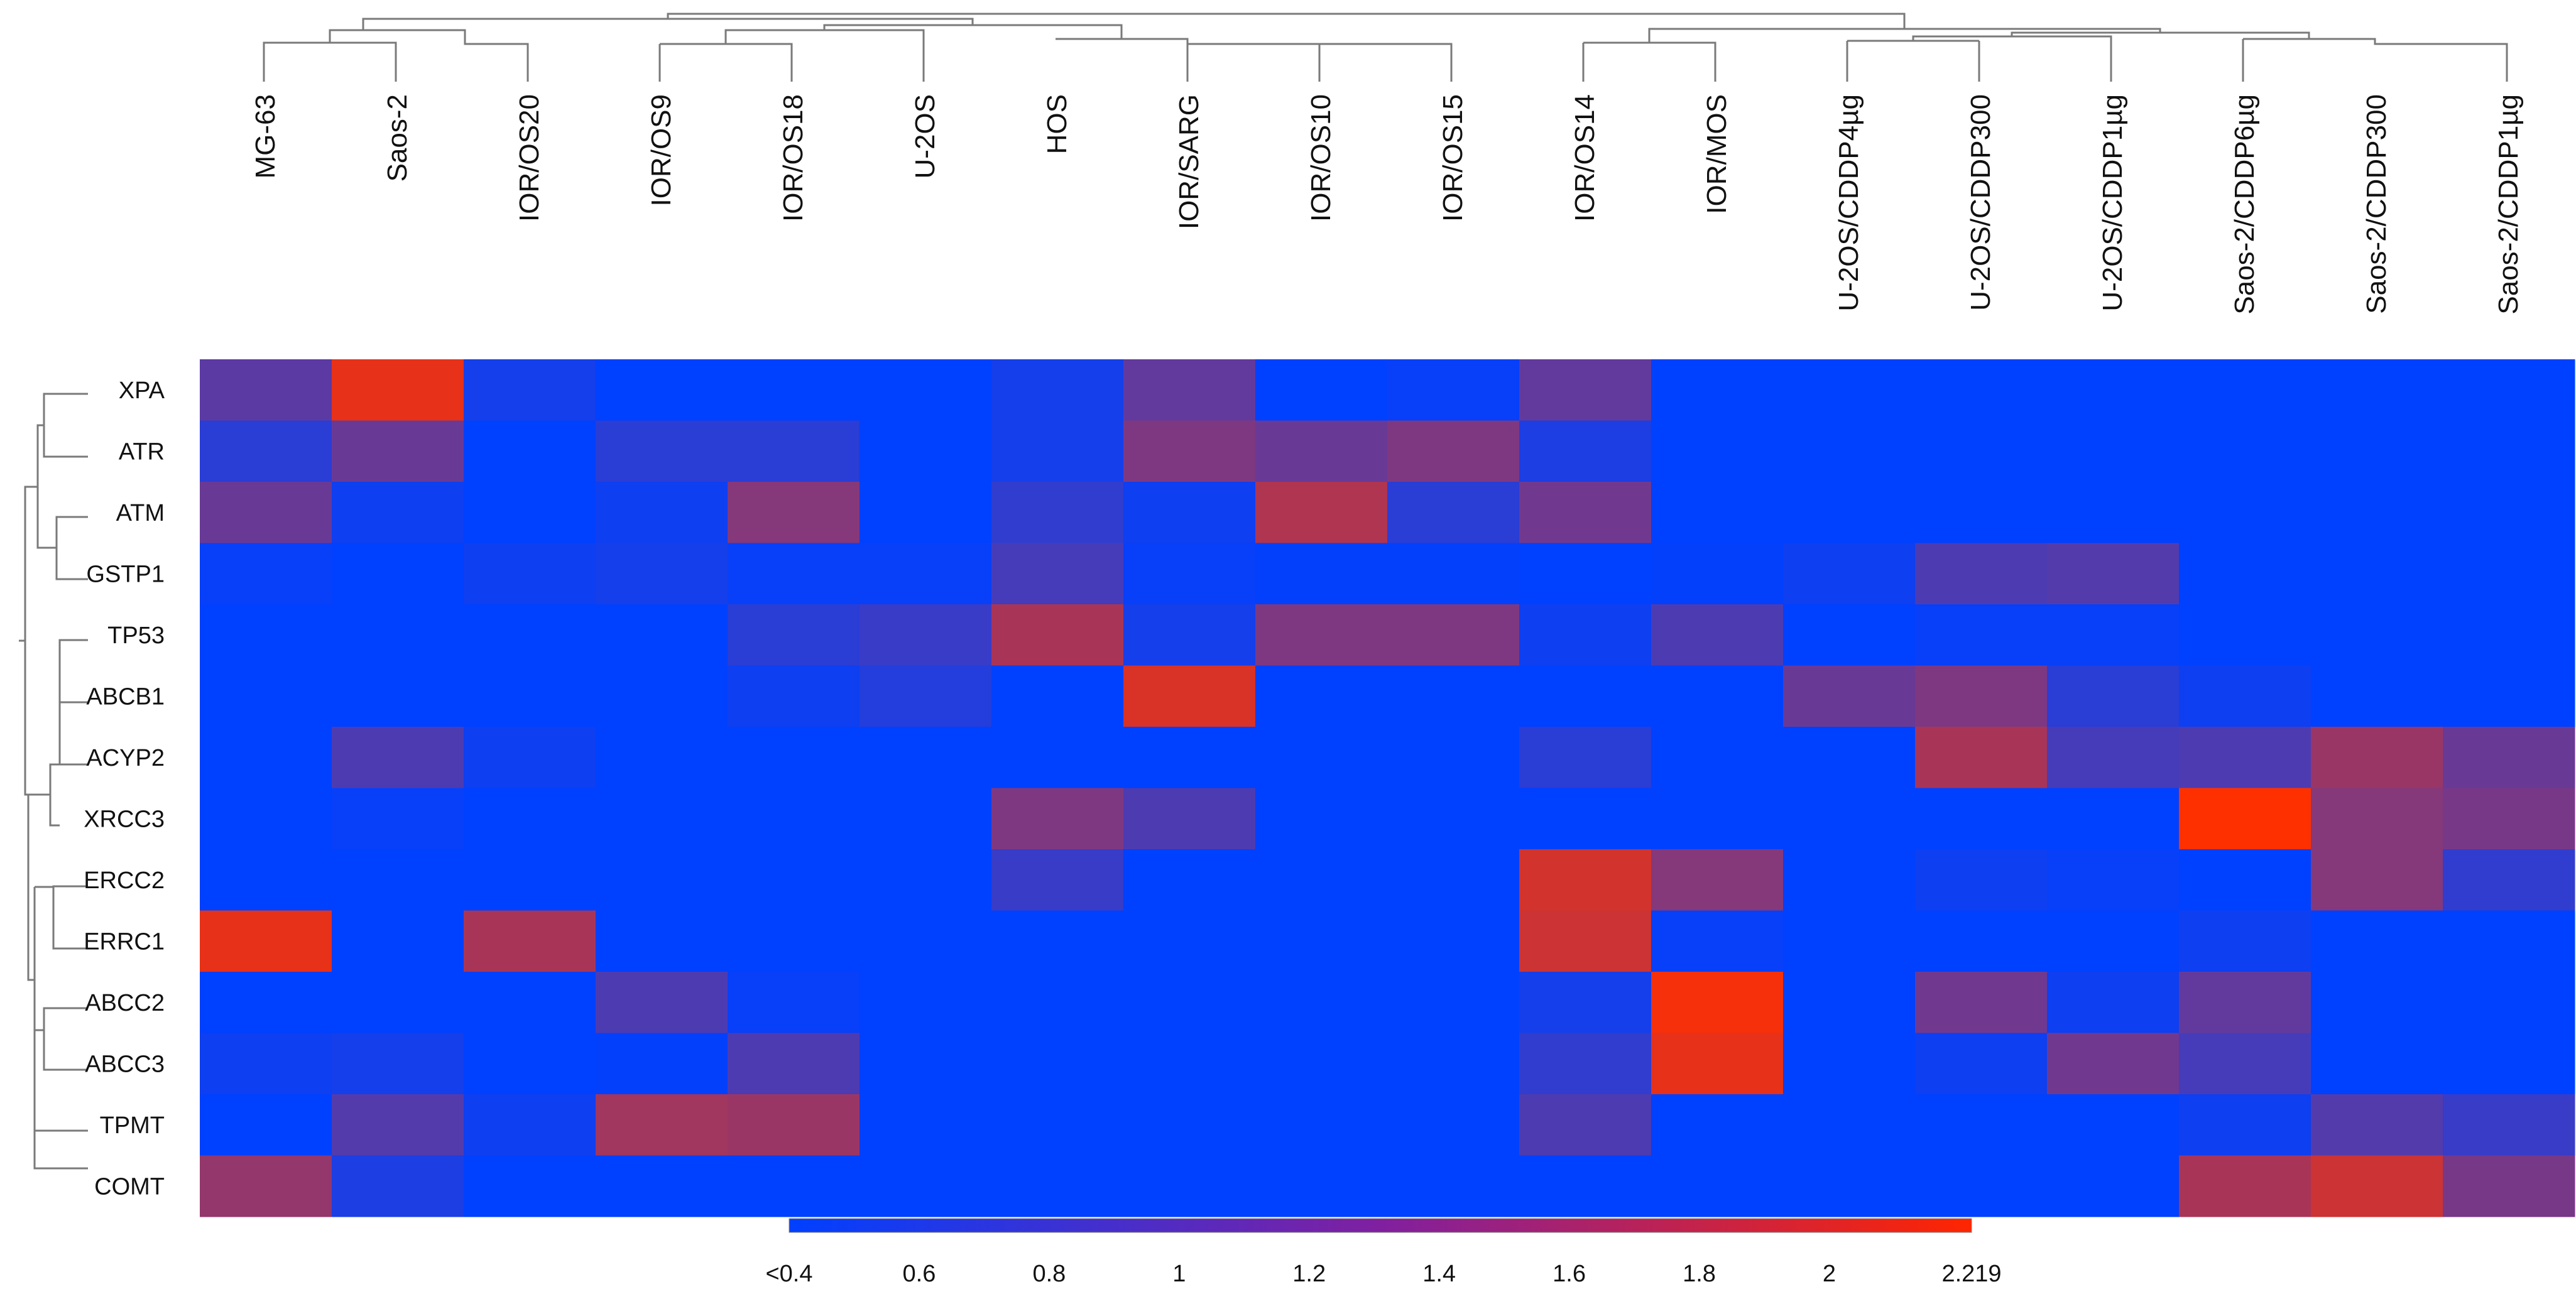 The width and height of the screenshot is (2576, 1299). I want to click on column-label: IOR/OS9, so click(661, 150).